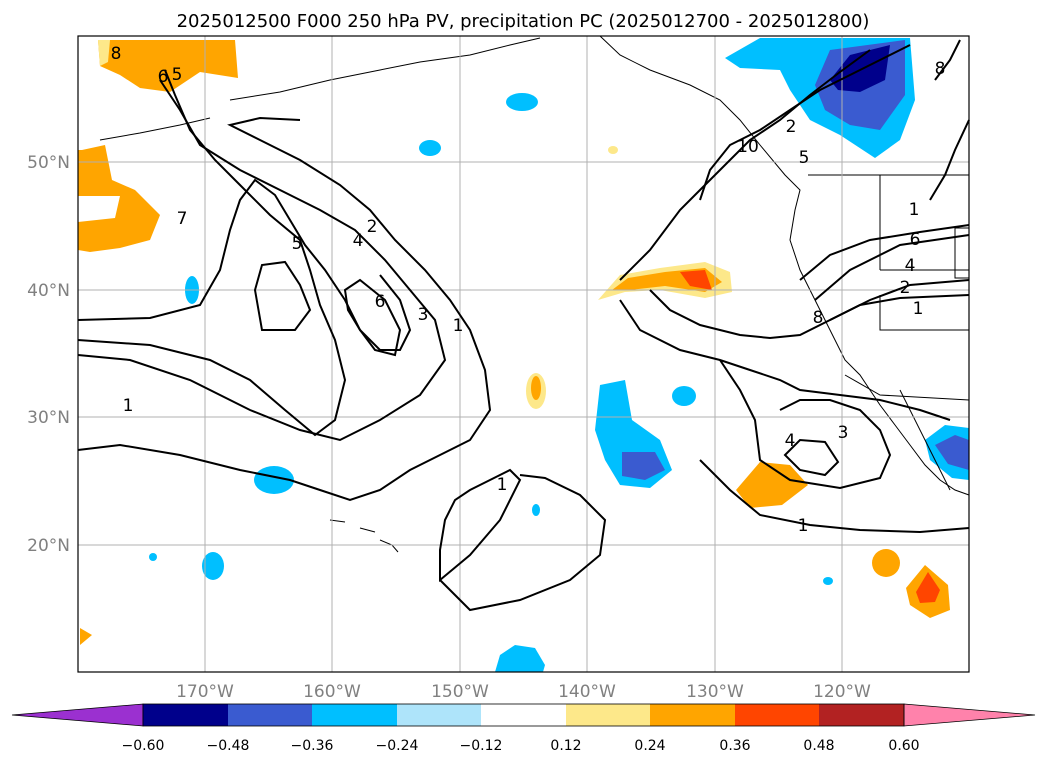 Image resolution: width=1047 pixels, height=765 pixels. I want to click on latitude-labels: 50°N 40°N 30°N 20°N, so click(48, 354).